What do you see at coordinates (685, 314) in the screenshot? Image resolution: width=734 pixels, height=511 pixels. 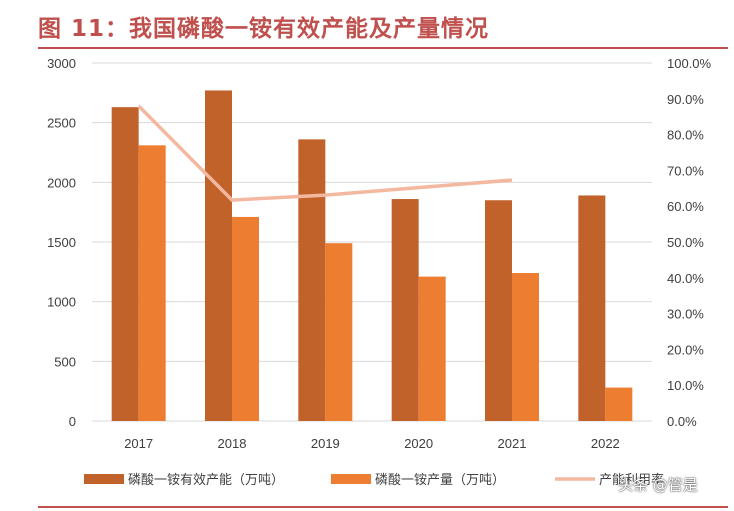 I see `y-right-tick-label: 30.0%` at bounding box center [685, 314].